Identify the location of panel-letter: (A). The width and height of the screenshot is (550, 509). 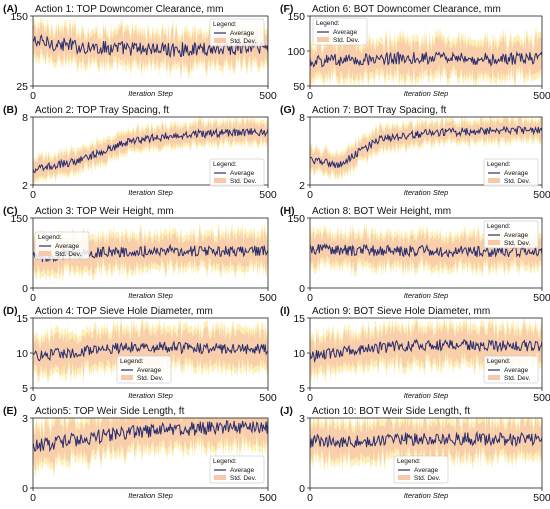
(10, 9).